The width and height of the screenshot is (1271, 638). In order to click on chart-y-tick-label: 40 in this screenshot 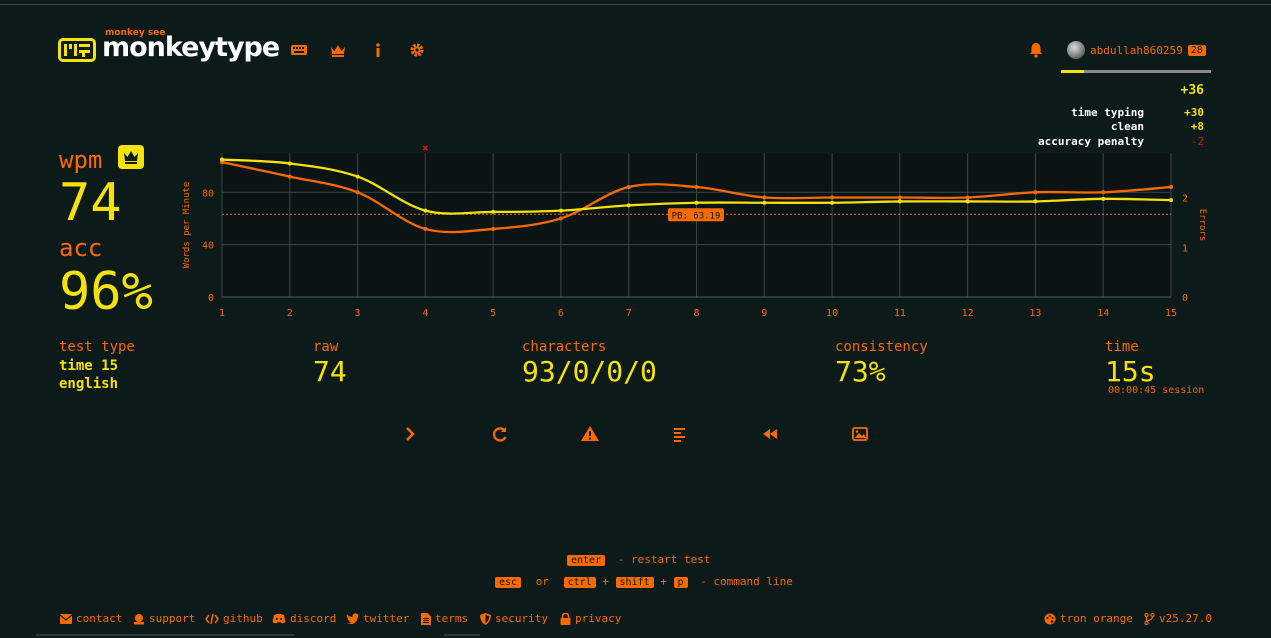, I will do `click(208, 246)`.